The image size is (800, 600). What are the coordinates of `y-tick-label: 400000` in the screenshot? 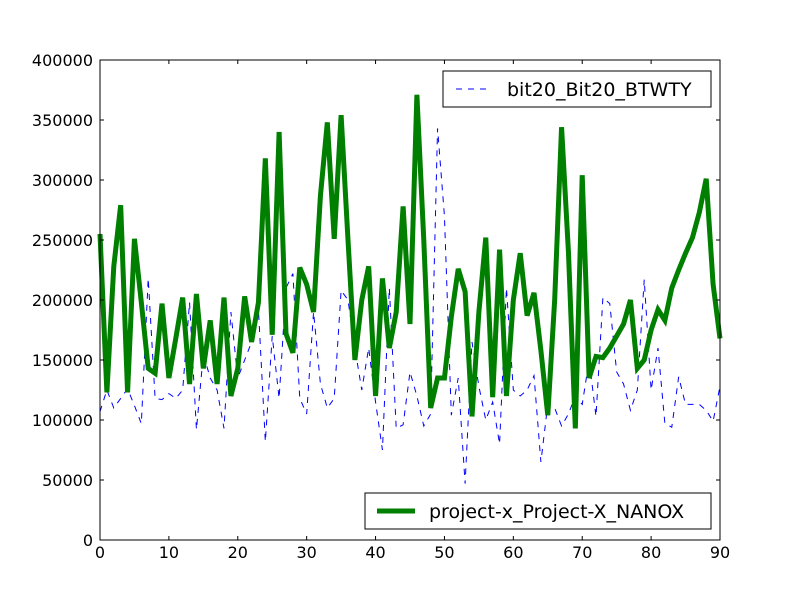 It's located at (62, 60).